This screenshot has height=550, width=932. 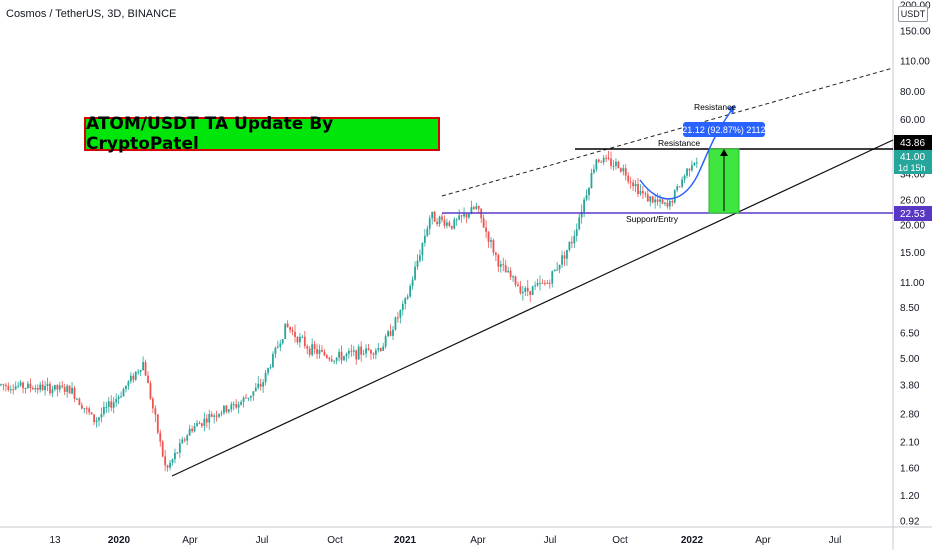 What do you see at coordinates (910, 359) in the screenshot?
I see `price-tick-label: 5.00` at bounding box center [910, 359].